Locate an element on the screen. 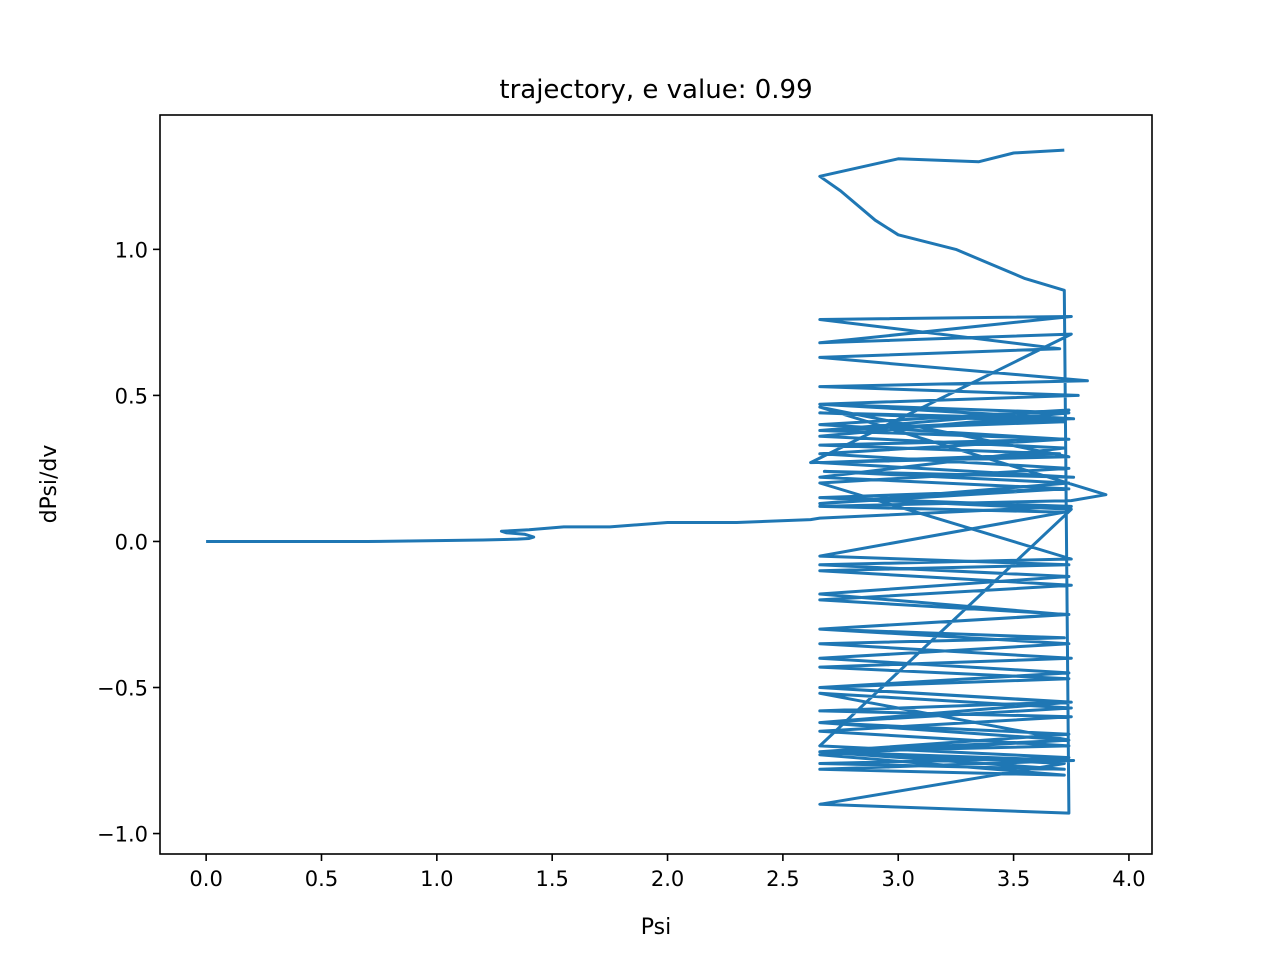  x-tick-label: 3.0 is located at coordinates (898, 879).